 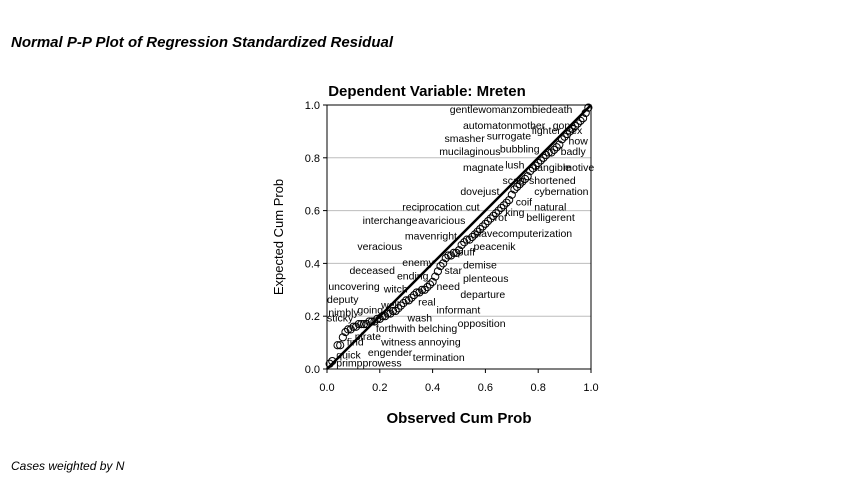 What do you see at coordinates (504, 126) in the screenshot?
I see `point-label: automatonmother` at bounding box center [504, 126].